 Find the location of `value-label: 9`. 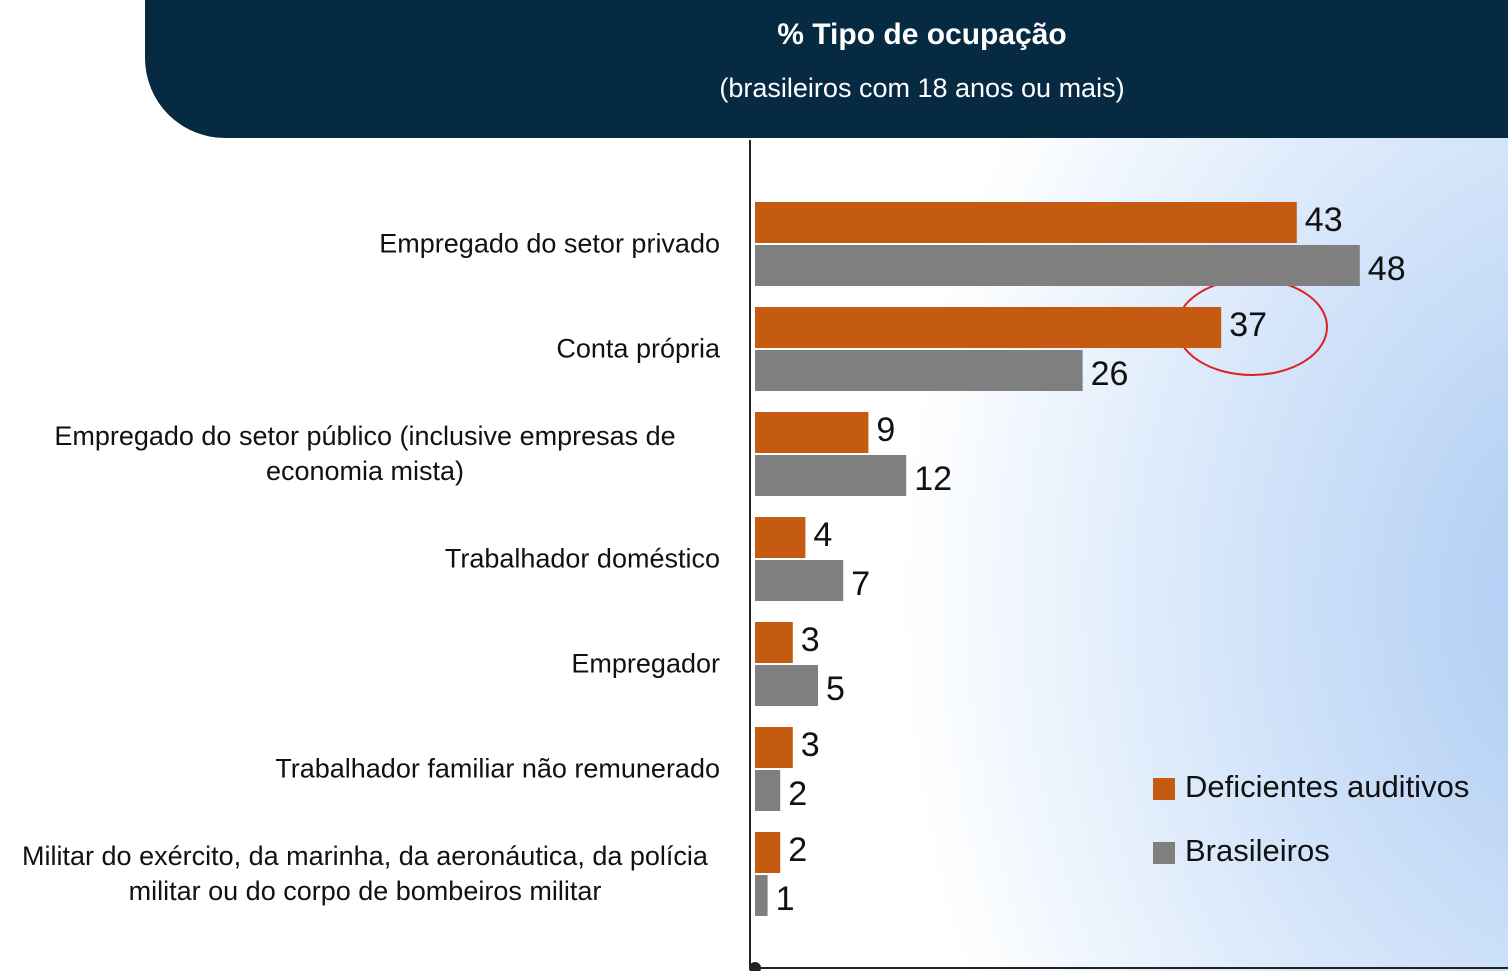

value-label: 9 is located at coordinates (885, 430).